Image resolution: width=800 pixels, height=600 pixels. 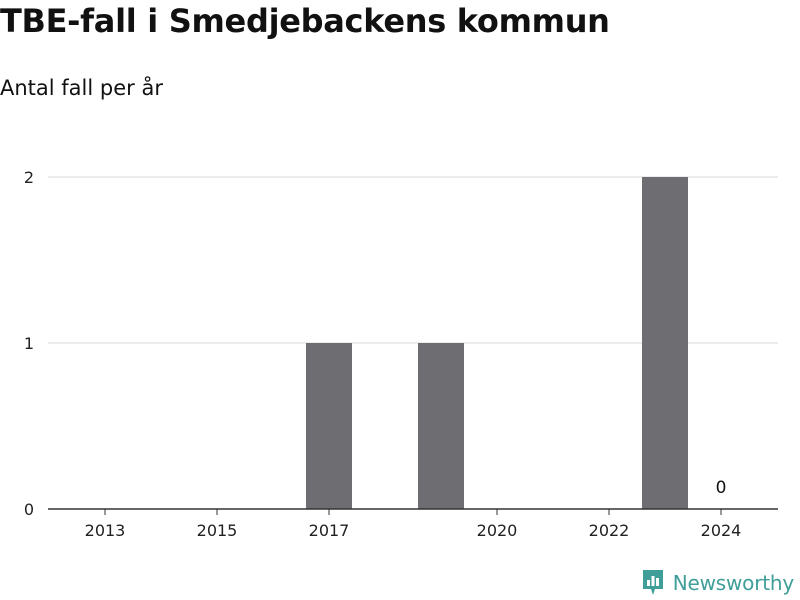 What do you see at coordinates (305, 21) in the screenshot?
I see `chart-title: TBE-fall i Smedjebackens kommun` at bounding box center [305, 21].